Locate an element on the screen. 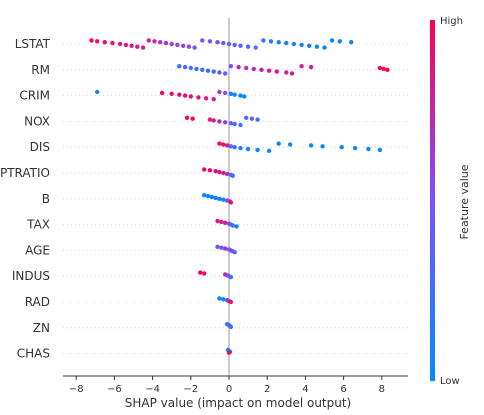 This screenshot has width=484, height=415. x-tick-label: −4 is located at coordinates (152, 389).